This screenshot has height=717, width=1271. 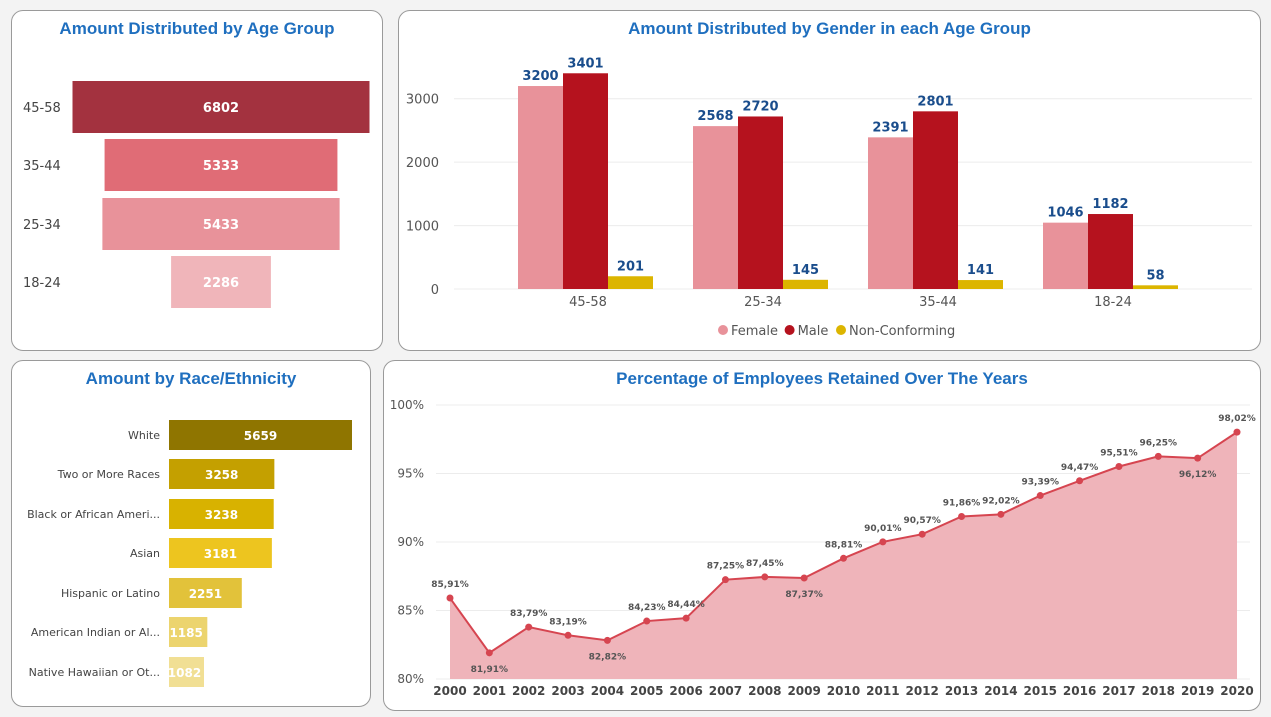 What do you see at coordinates (1237, 419) in the screenshot?
I see `retention-value-label: 98,02%` at bounding box center [1237, 419].